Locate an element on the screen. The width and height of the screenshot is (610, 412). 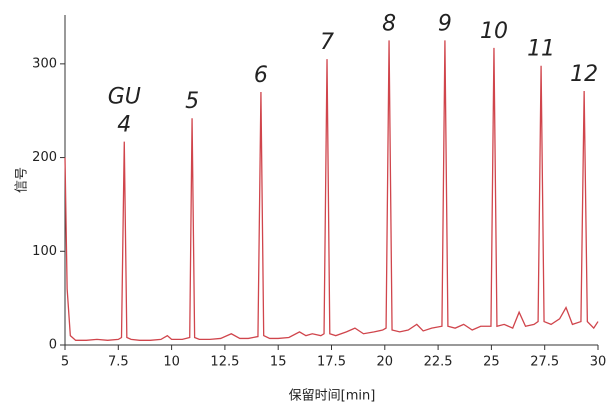
peak-label: 7 is located at coordinates (327, 42).